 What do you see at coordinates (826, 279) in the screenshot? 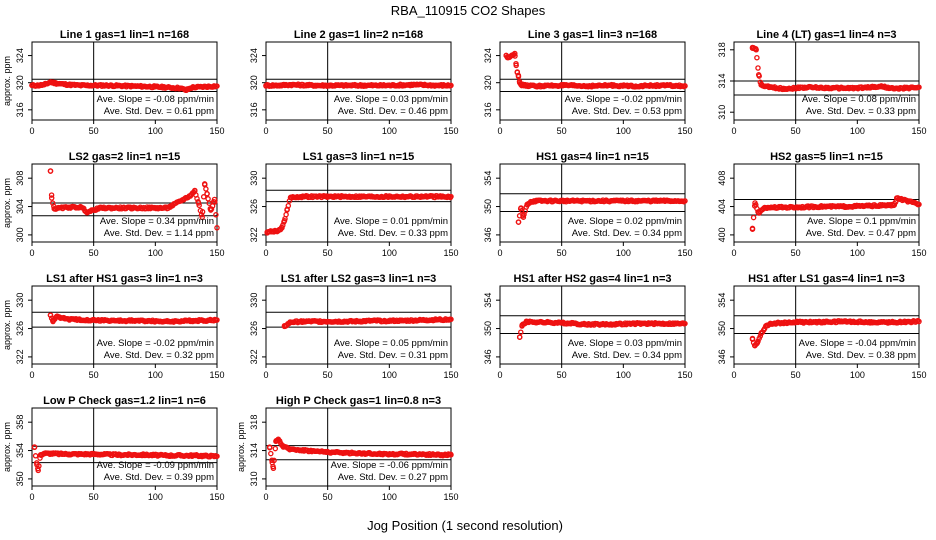
I see `panel-title: HS1 after LS1 gas=4 lin=1 n=3` at bounding box center [826, 279].